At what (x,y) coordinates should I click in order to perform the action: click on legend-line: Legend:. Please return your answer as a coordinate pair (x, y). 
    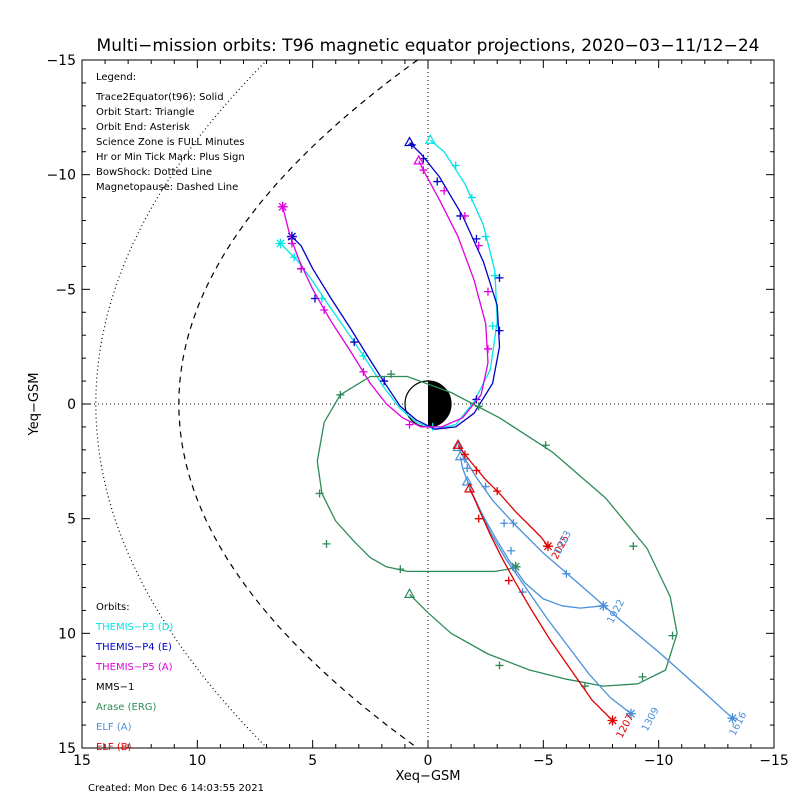
    Looking at the image, I should click on (116, 77).